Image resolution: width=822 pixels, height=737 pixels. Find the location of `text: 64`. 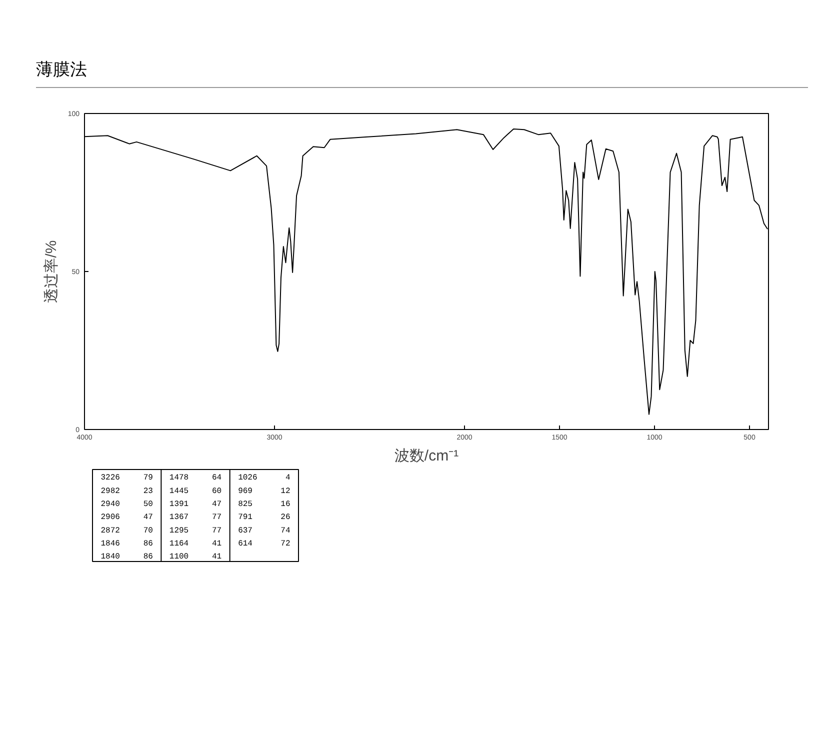

text: 64 is located at coordinates (217, 478).